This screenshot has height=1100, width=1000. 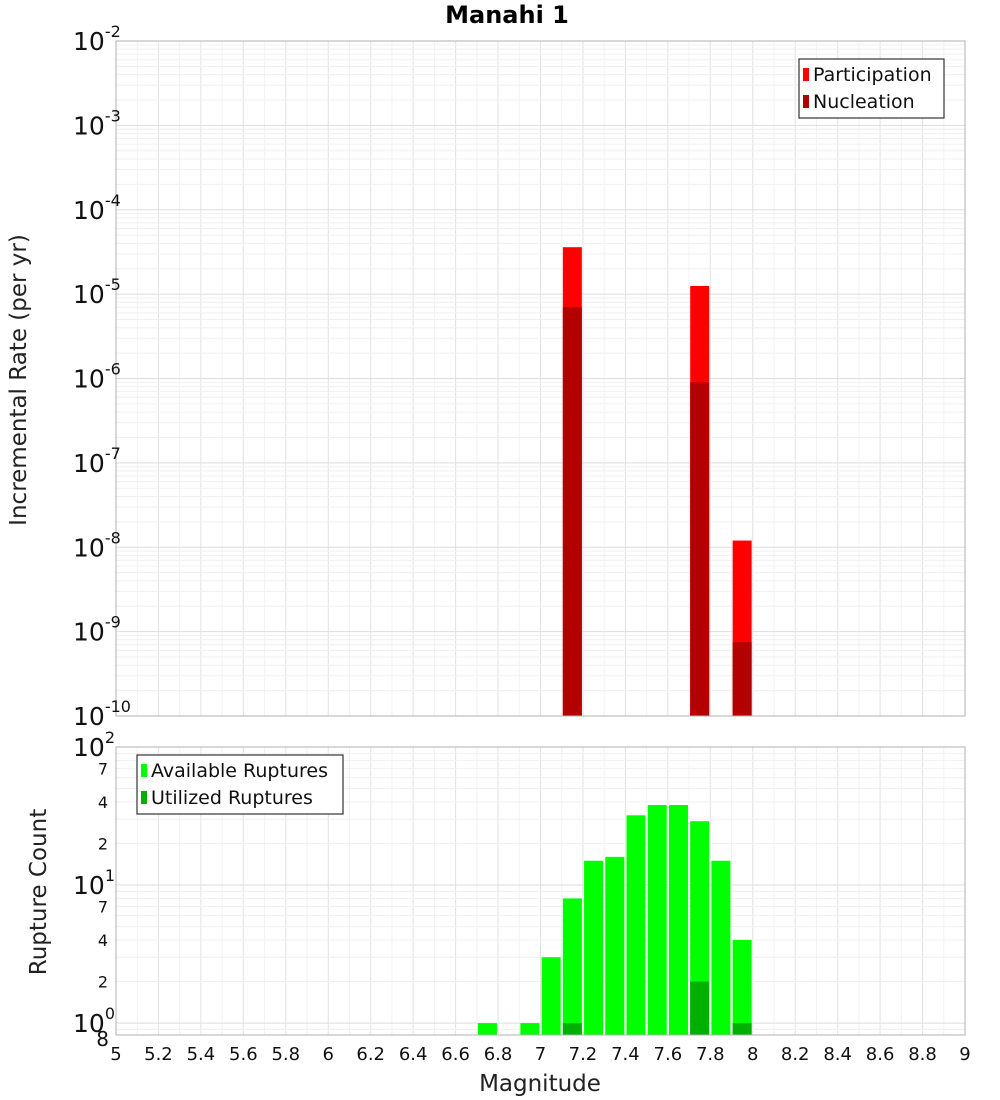 I want to click on legend-label: Available Ruptures, so click(x=239, y=771).